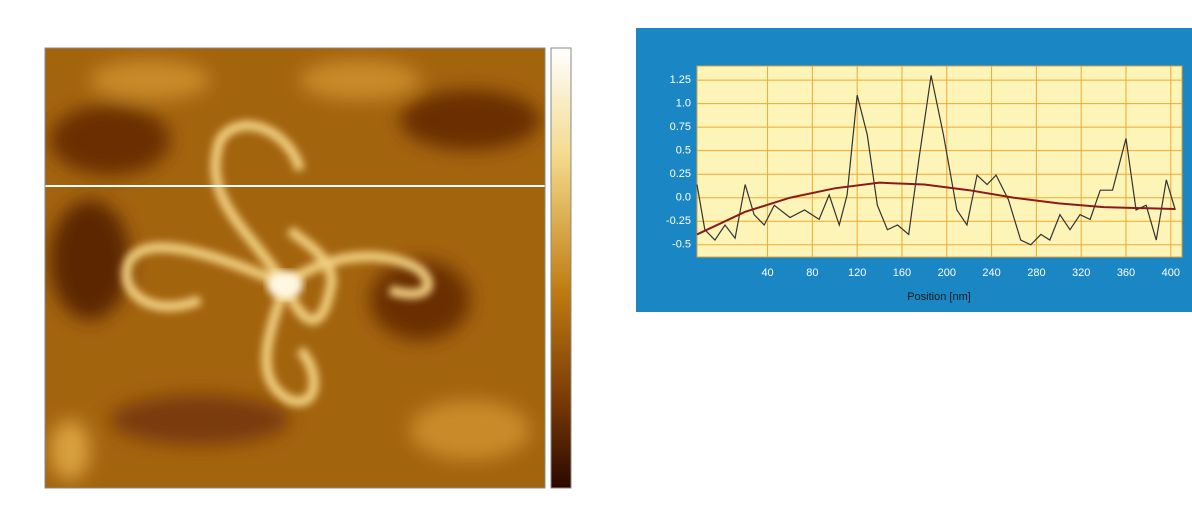 The image size is (1192, 511). What do you see at coordinates (1036, 273) in the screenshot?
I see `x-tick-label: 280` at bounding box center [1036, 273].